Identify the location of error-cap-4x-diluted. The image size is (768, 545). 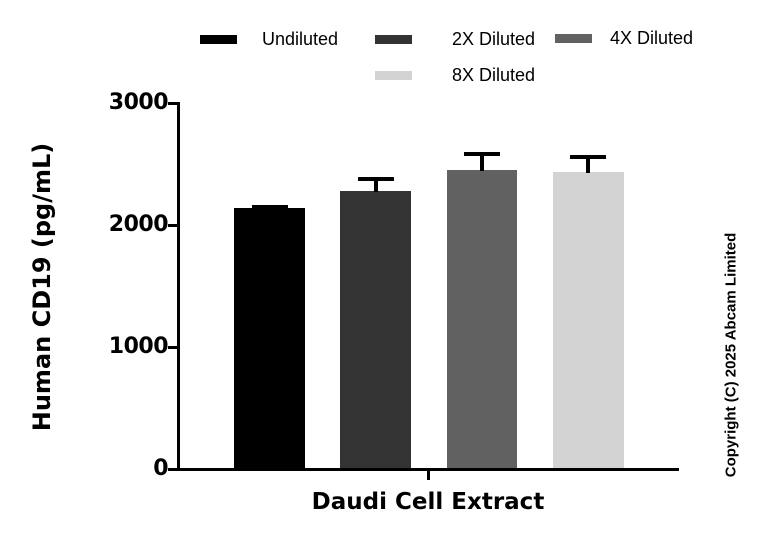
(482, 154).